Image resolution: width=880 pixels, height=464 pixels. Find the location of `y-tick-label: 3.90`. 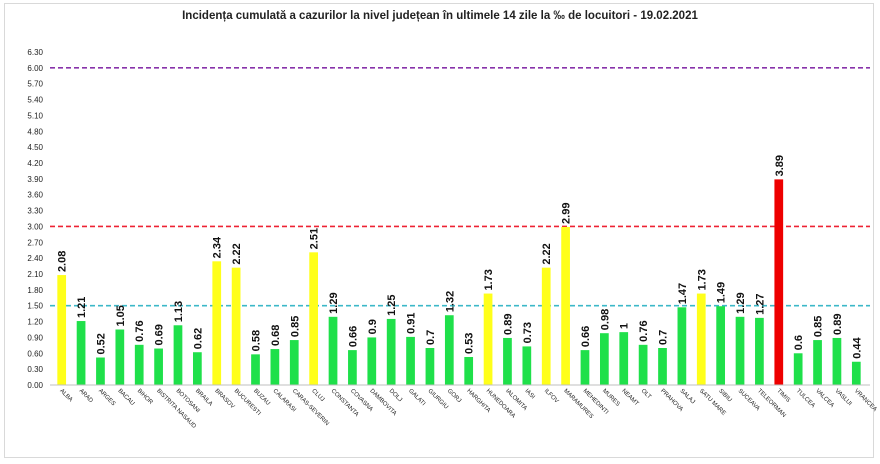

y-tick-label: 3.90 is located at coordinates (35, 179).